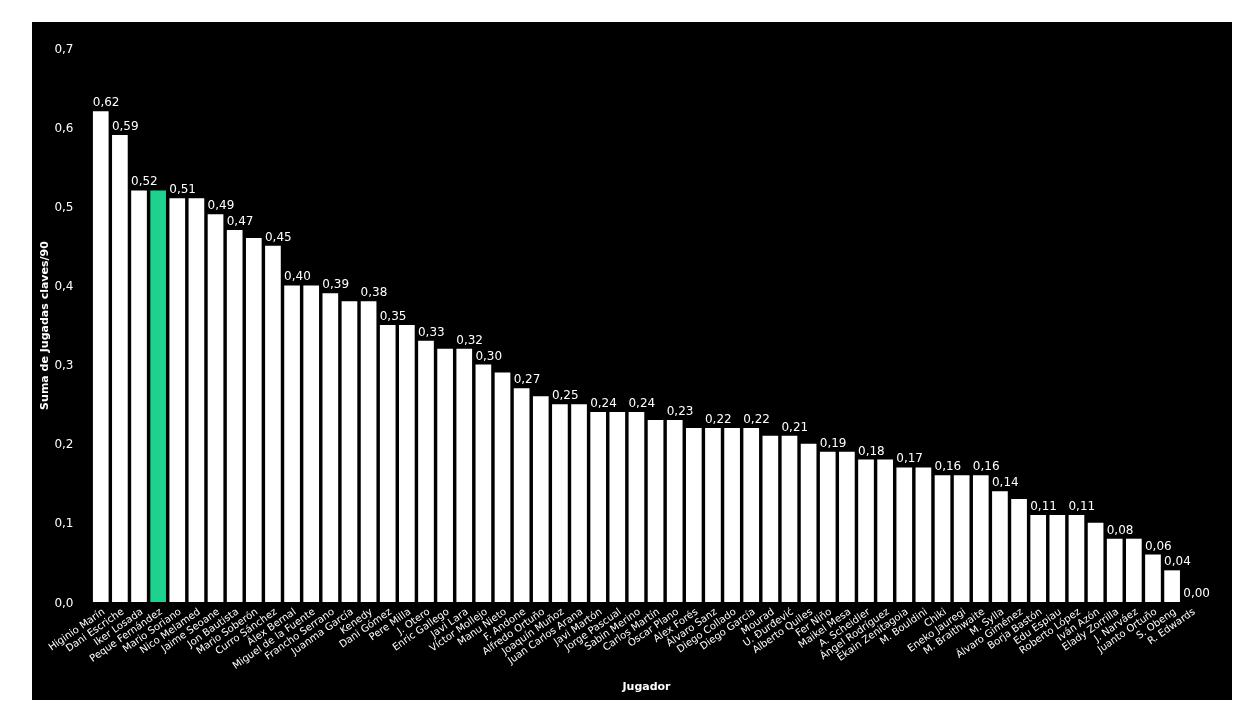 Image resolution: width=1250 pixels, height=723 pixels. Describe the element at coordinates (221, 205) in the screenshot. I see `data-label: 0,49` at that location.